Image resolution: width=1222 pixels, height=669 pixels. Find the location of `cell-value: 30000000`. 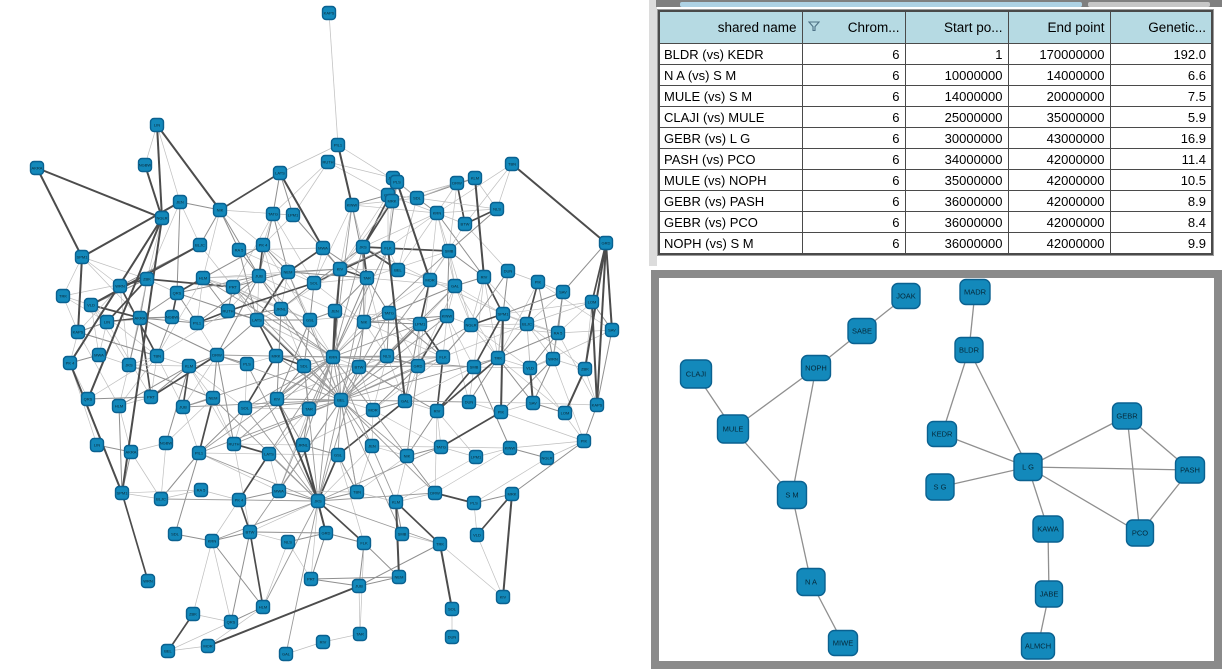

cell-value: 30000000 is located at coordinates (956, 138).